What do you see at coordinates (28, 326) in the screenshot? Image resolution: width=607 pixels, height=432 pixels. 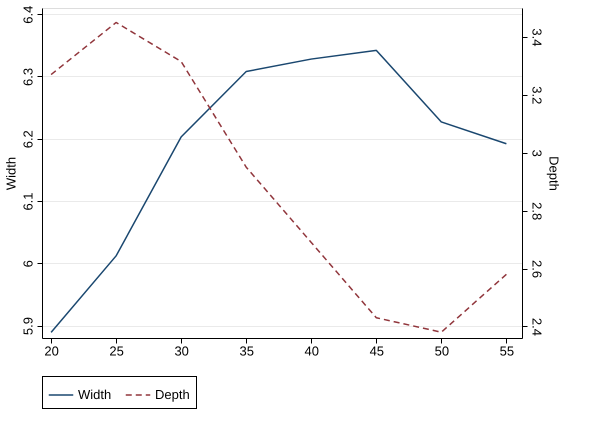 I see `y-tick-label: 5.9` at bounding box center [28, 326].